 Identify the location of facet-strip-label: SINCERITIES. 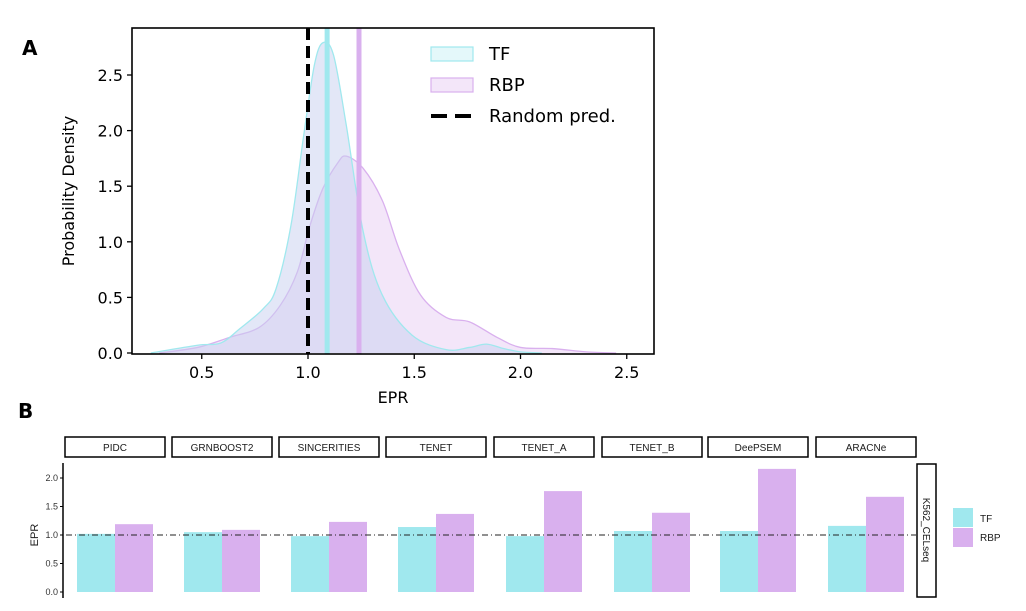
(329, 448).